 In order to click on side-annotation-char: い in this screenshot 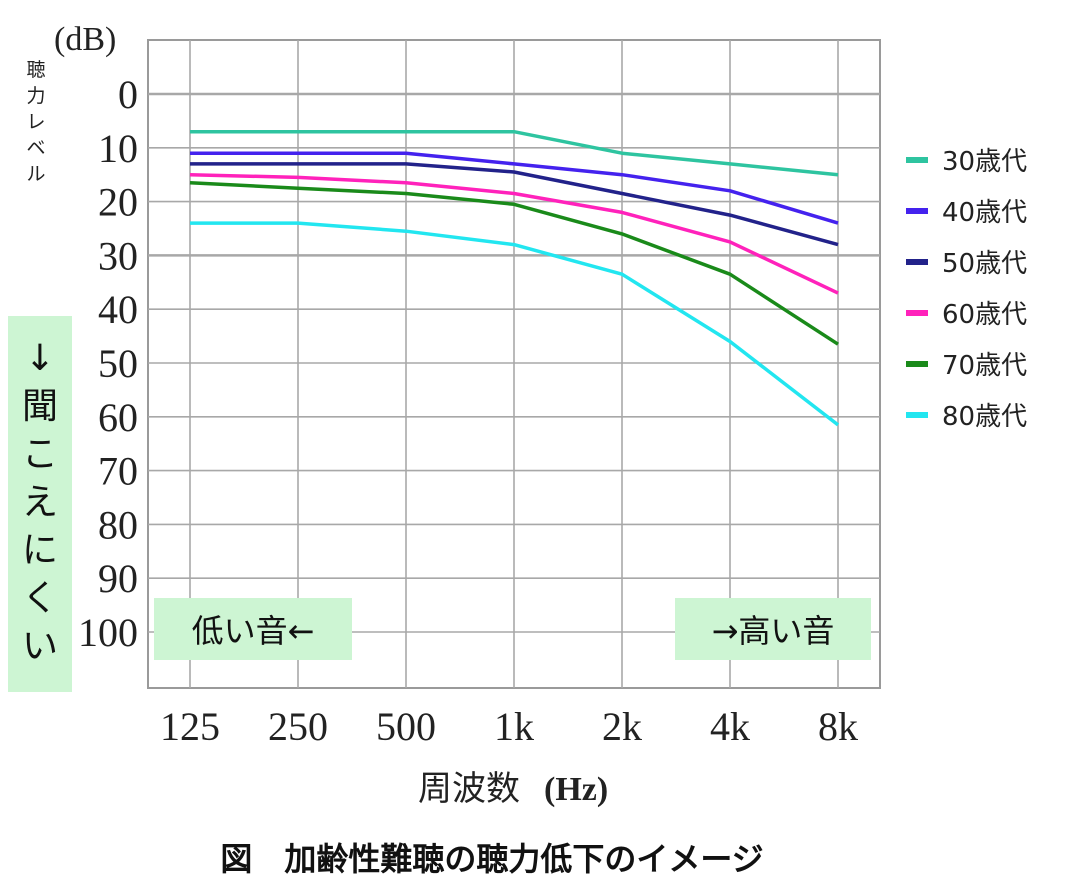, I will do `click(40, 646)`.